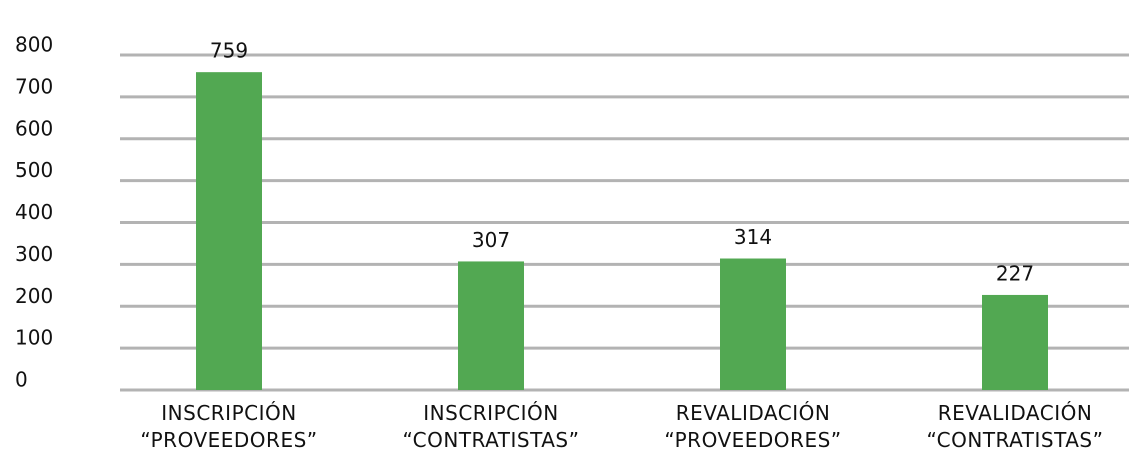 This screenshot has width=1129, height=459. Describe the element at coordinates (229, 51) in the screenshot. I see `value-label: 759` at that location.